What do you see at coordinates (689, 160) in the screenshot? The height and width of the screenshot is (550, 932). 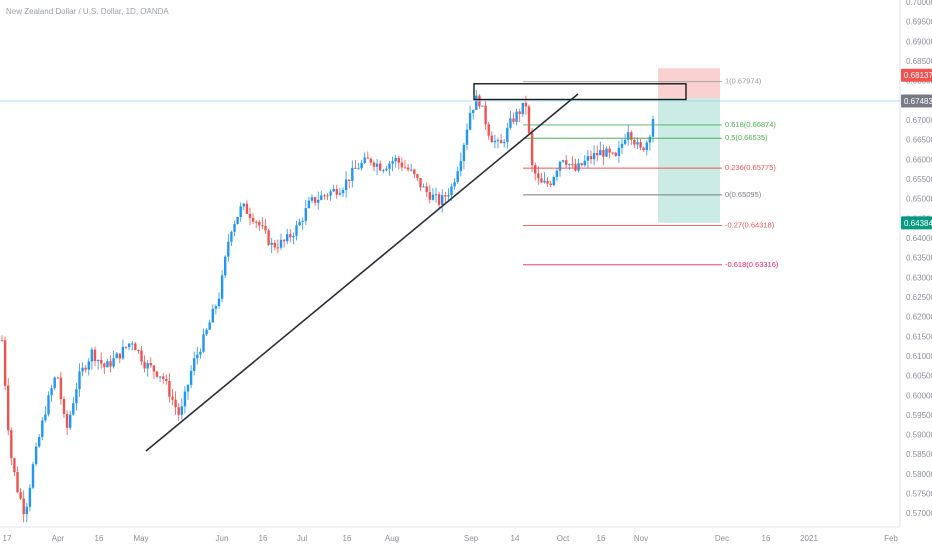 I see `take-profit-zone` at bounding box center [689, 160].